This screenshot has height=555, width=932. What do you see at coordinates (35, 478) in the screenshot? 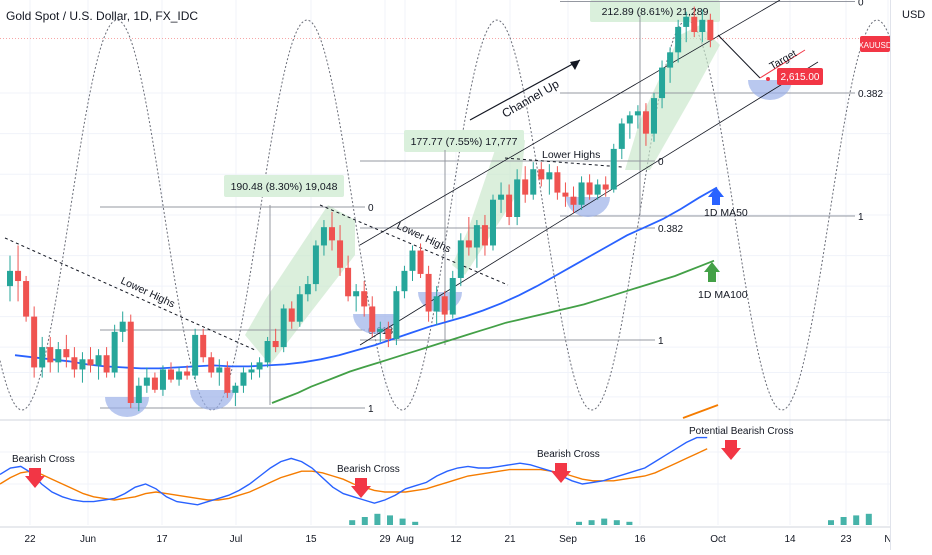
I see `down-arrow-icon` at bounding box center [35, 478].